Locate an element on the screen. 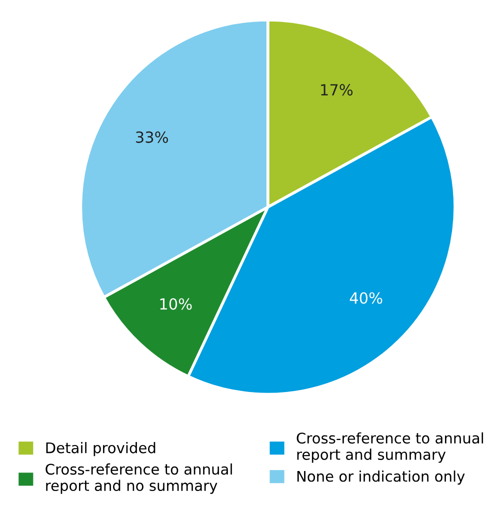 This screenshot has width=503, height=507. legend-label: Detail provided is located at coordinates (101, 449).